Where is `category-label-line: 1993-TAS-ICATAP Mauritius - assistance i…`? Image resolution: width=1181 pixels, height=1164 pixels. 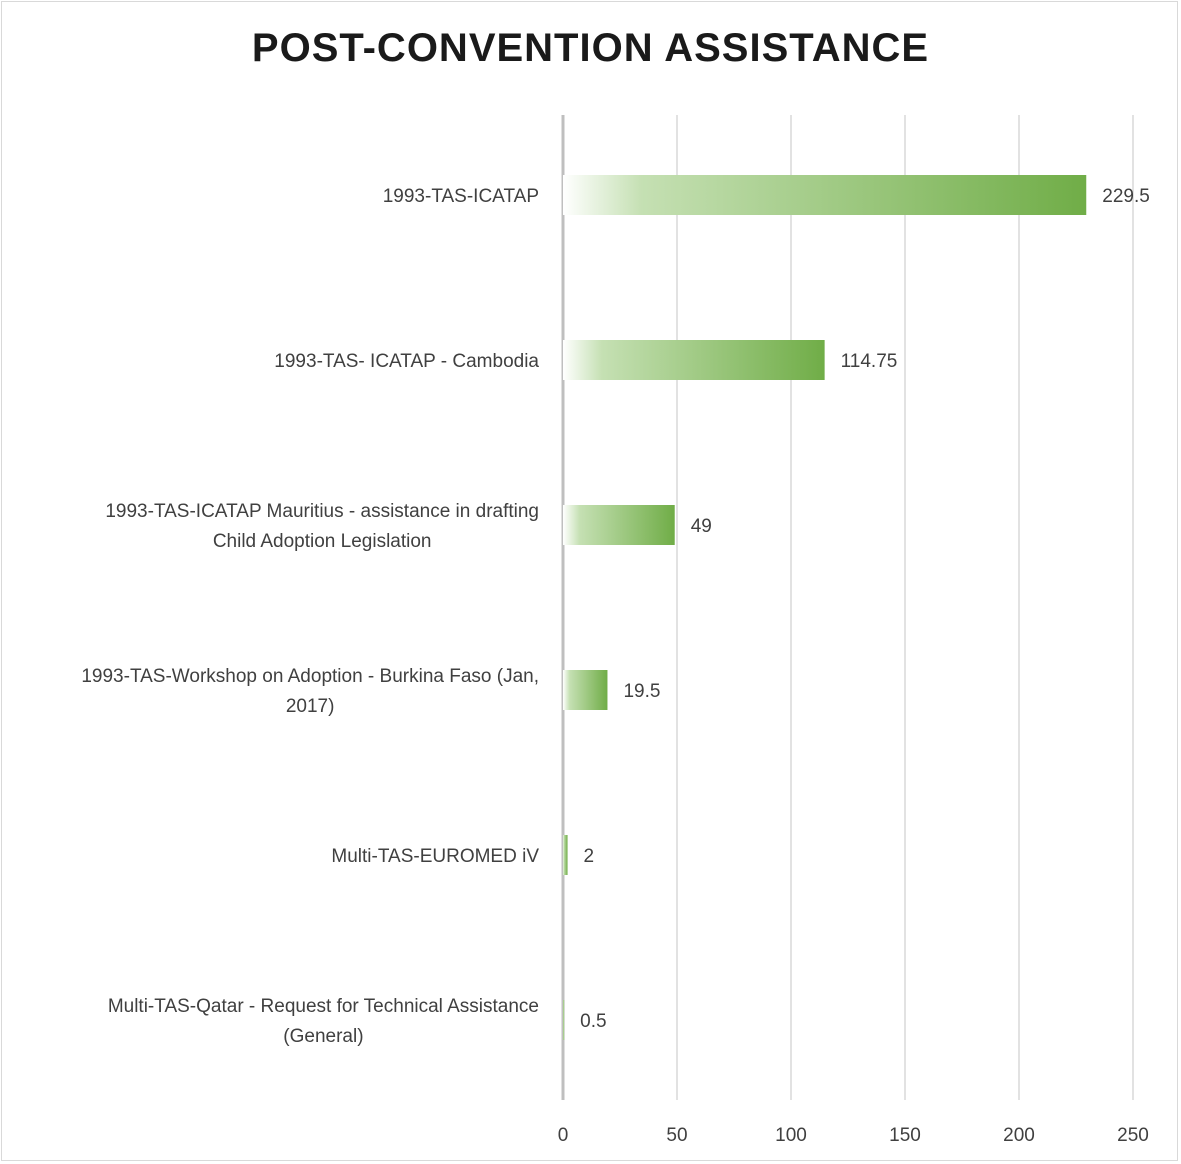 category-label-line: 1993-TAS-ICATAP Mauritius - assistance i… is located at coordinates (322, 511).